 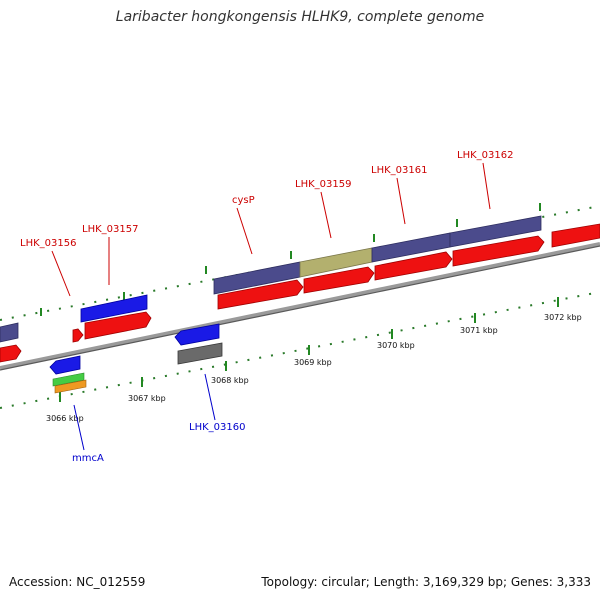 What do you see at coordinates (479, 330) in the screenshot?
I see `scale-label-3071: 3071 kbp` at bounding box center [479, 330].